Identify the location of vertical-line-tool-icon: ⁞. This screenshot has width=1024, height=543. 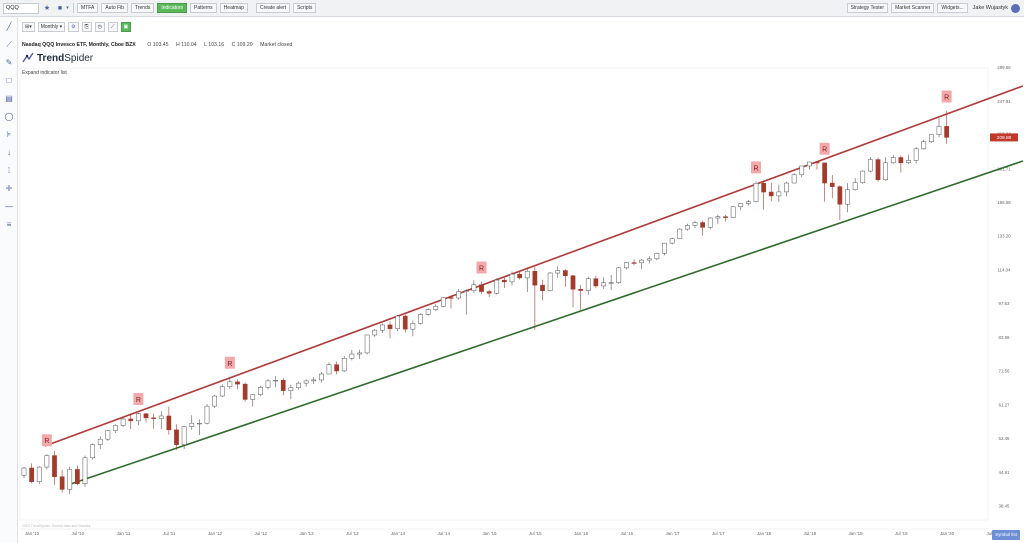
(9, 170).